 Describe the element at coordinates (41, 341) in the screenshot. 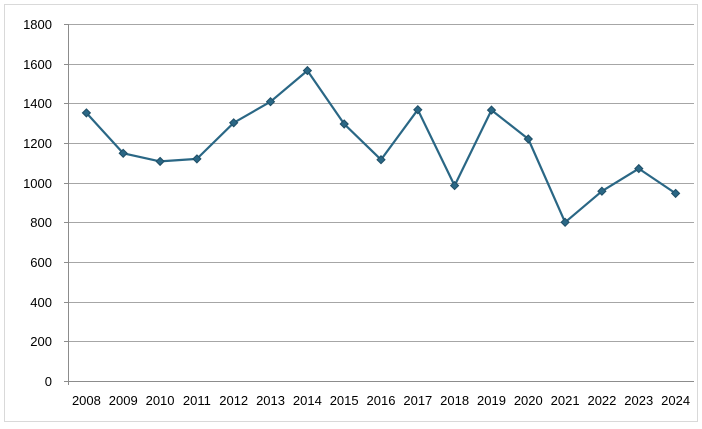

I see `y-tick-label-200: 200` at that location.